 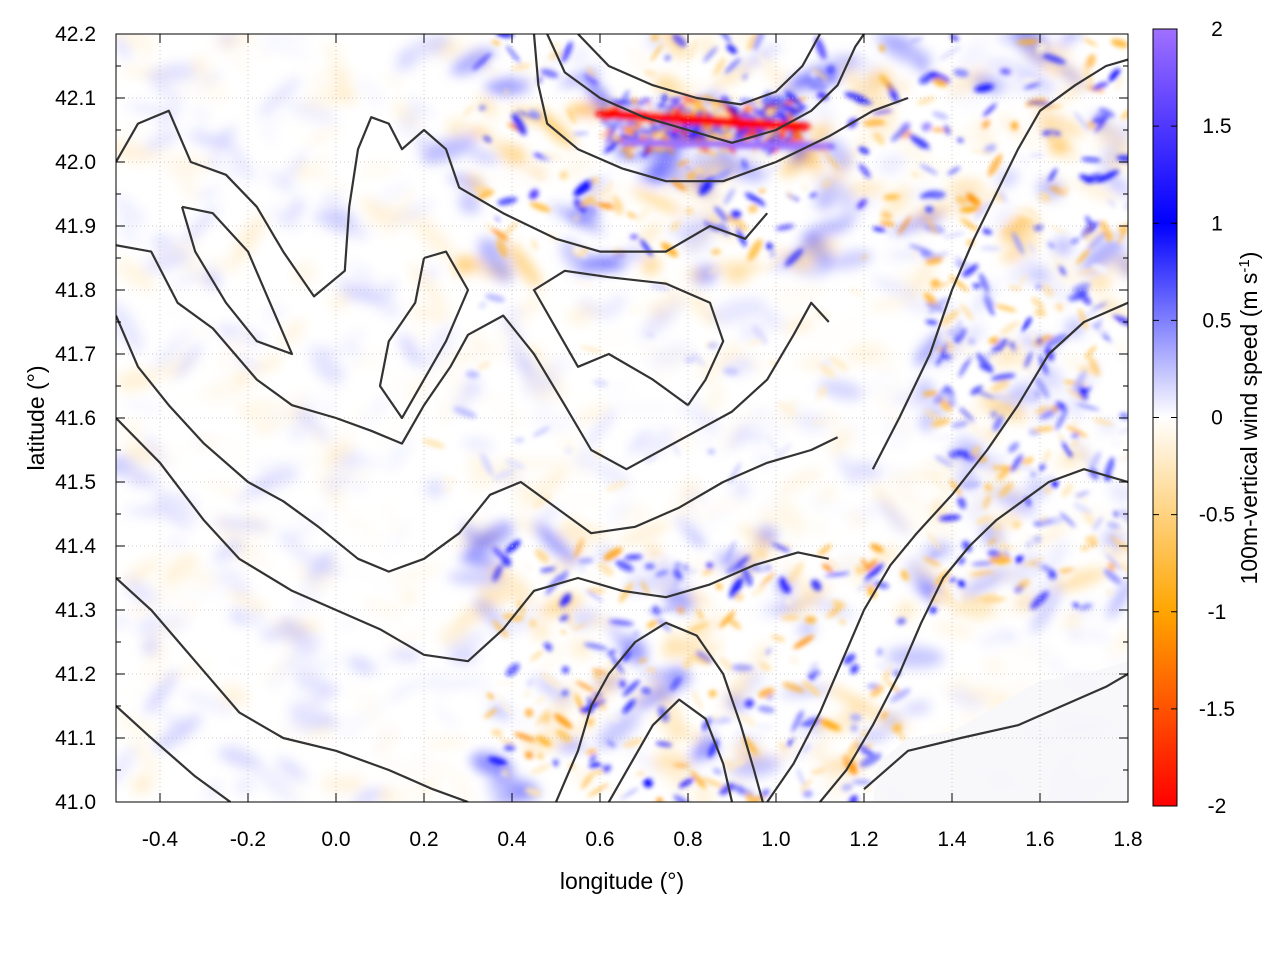 I want to click on y-tick-label: 42.0, so click(x=75, y=162).